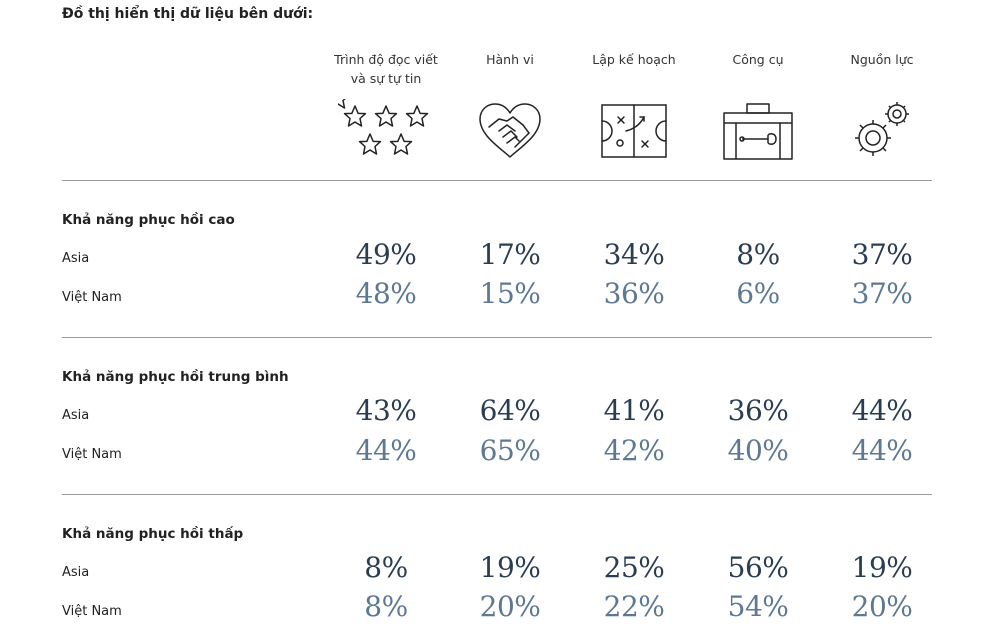 This screenshot has width=994, height=639. I want to click on value-cell: 42%, so click(634, 450).